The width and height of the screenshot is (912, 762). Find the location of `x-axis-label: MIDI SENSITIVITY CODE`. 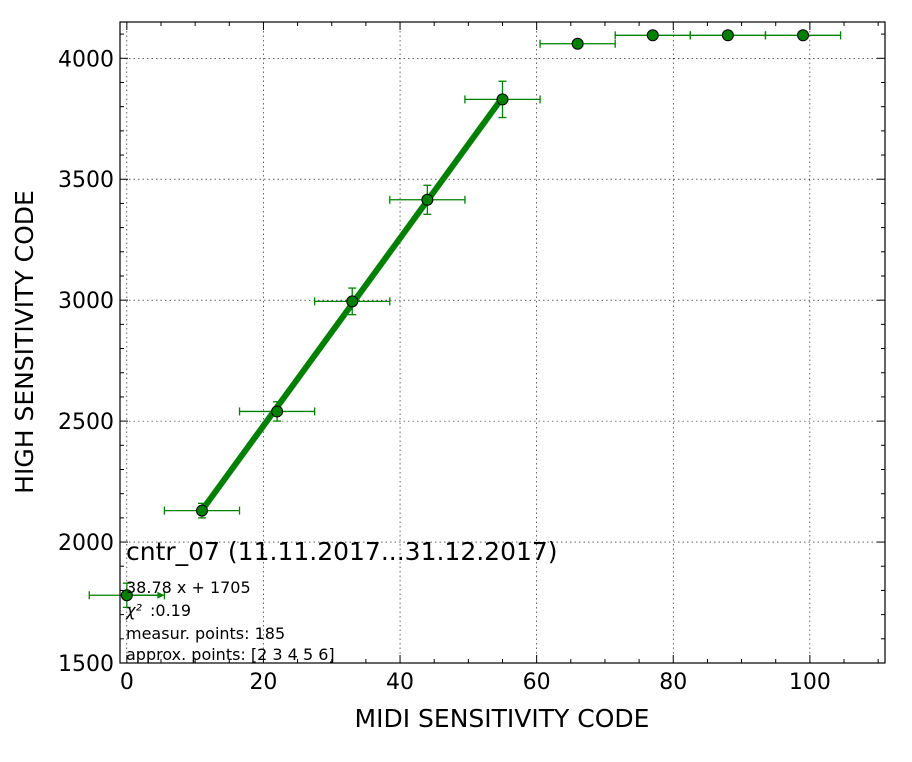

x-axis-label: MIDI SENSITIVITY CODE is located at coordinates (502, 718).